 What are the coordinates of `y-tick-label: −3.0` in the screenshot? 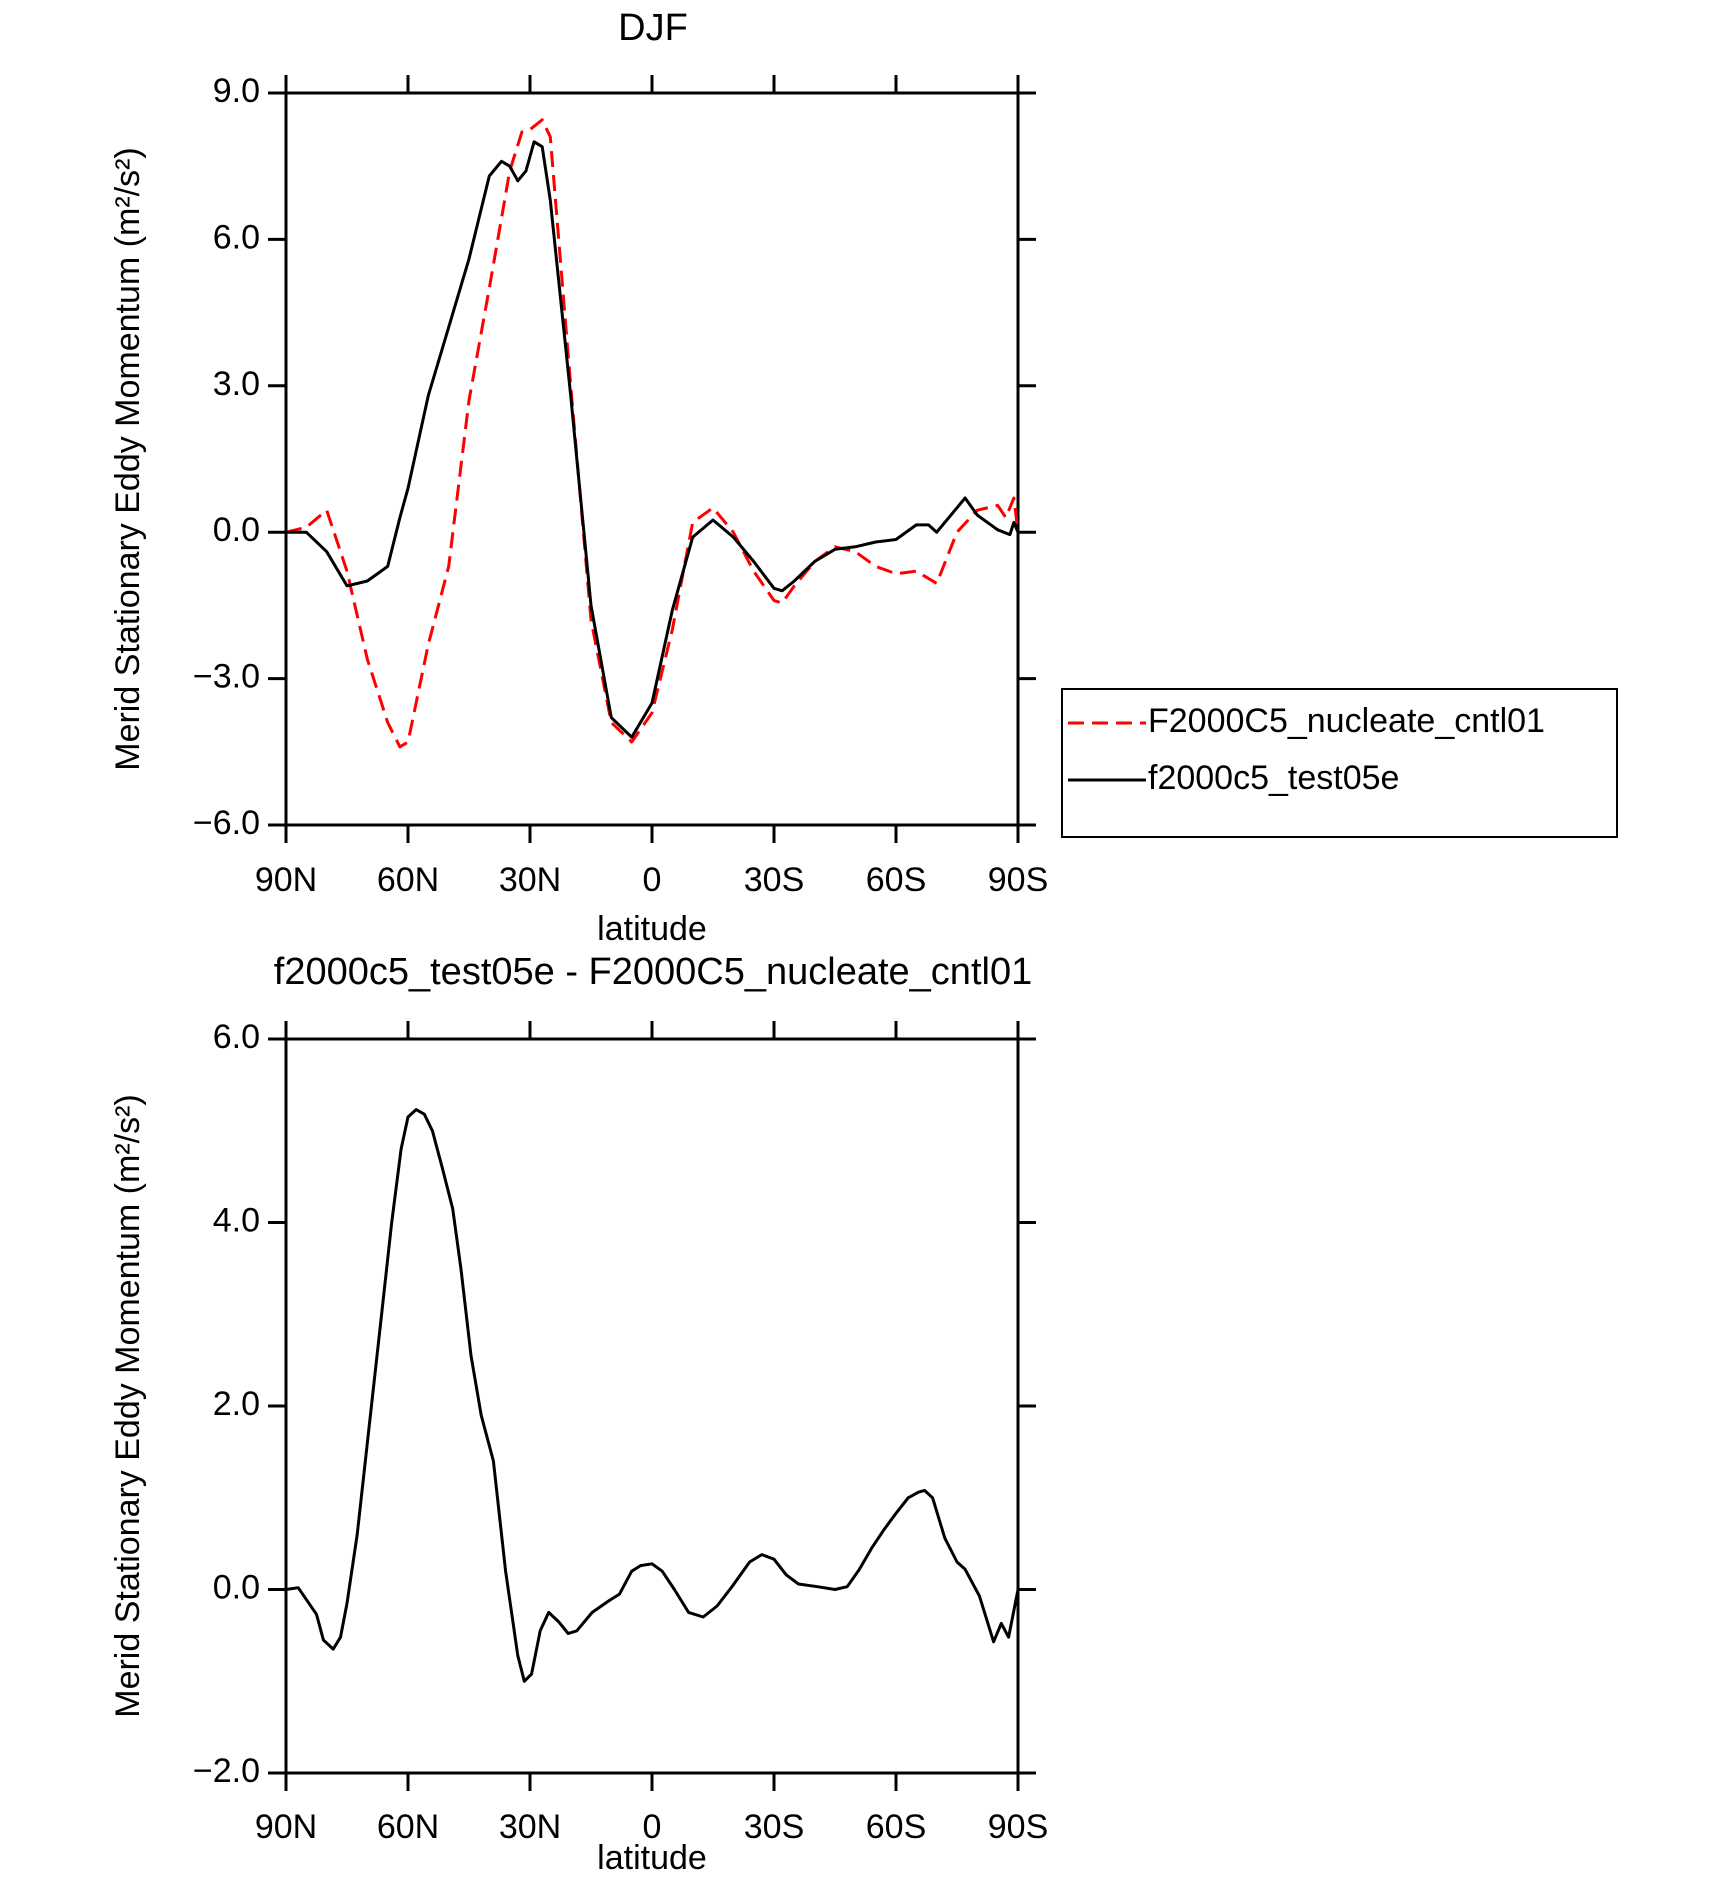 It's located at (226, 677).